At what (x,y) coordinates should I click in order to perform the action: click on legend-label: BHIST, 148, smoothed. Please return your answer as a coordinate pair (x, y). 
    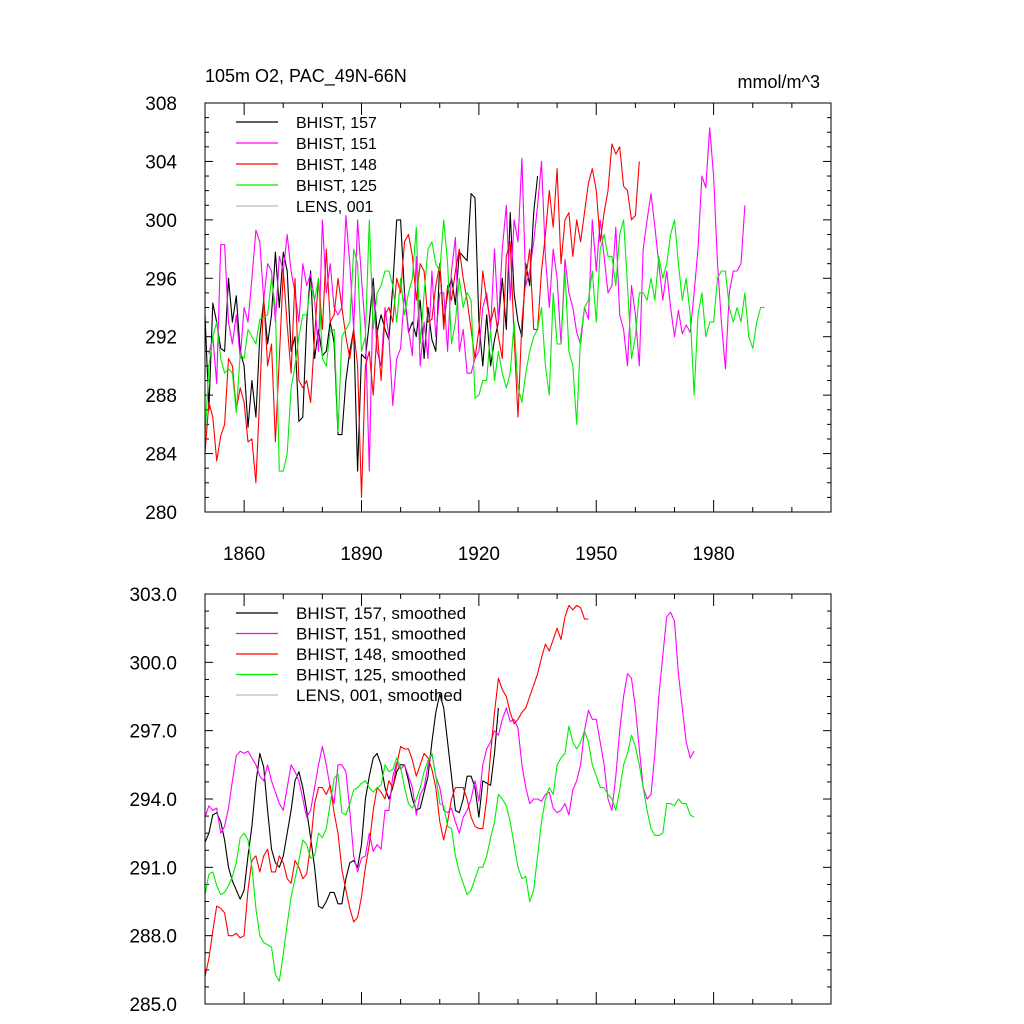
    Looking at the image, I should click on (381, 654).